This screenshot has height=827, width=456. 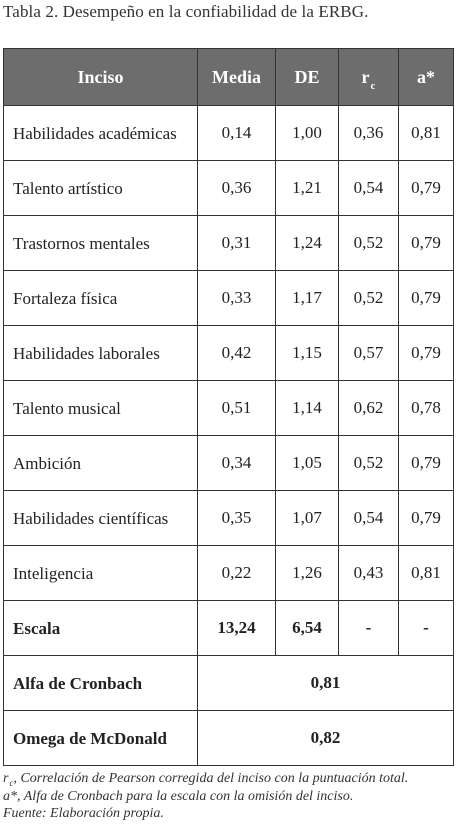 What do you see at coordinates (100, 518) in the screenshot?
I see `item-name: Habilidades científicas` at bounding box center [100, 518].